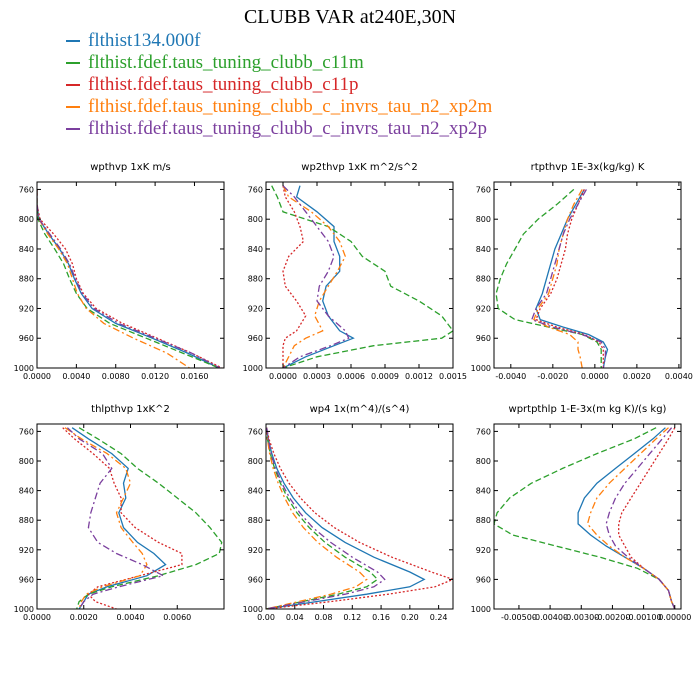  Describe the element at coordinates (266, 617) in the screenshot. I see `x-tick-label: 0.00` at that location.